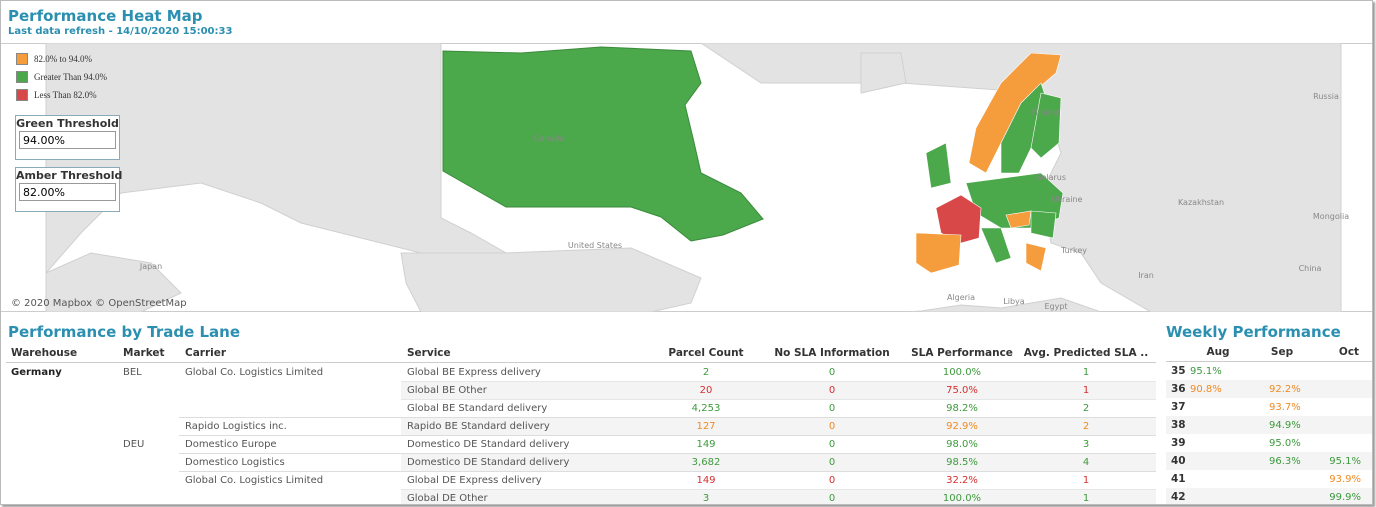  Describe the element at coordinates (1178, 407) in the screenshot. I see `week-label: 37` at that location.